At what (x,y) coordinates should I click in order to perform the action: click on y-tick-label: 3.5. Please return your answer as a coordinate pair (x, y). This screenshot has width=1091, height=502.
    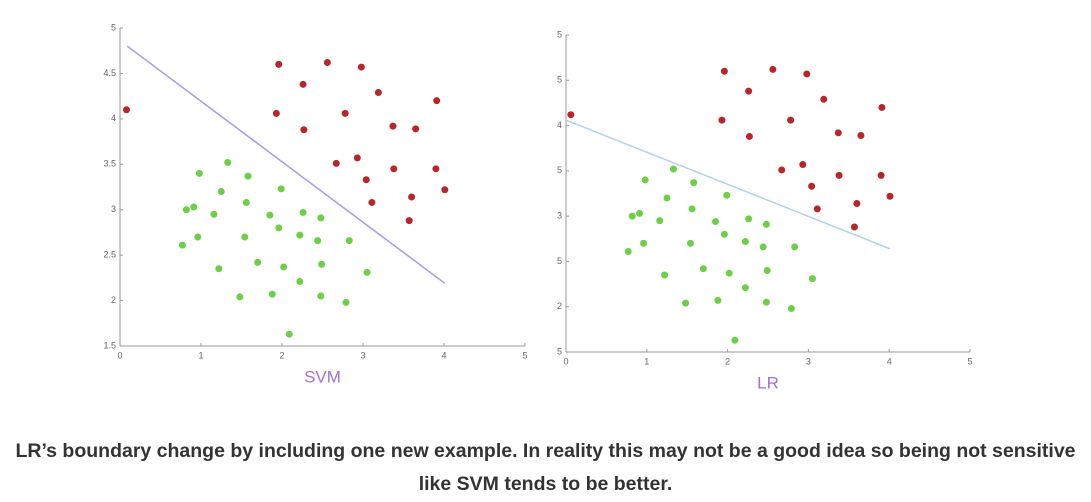
    Looking at the image, I should click on (109, 164).